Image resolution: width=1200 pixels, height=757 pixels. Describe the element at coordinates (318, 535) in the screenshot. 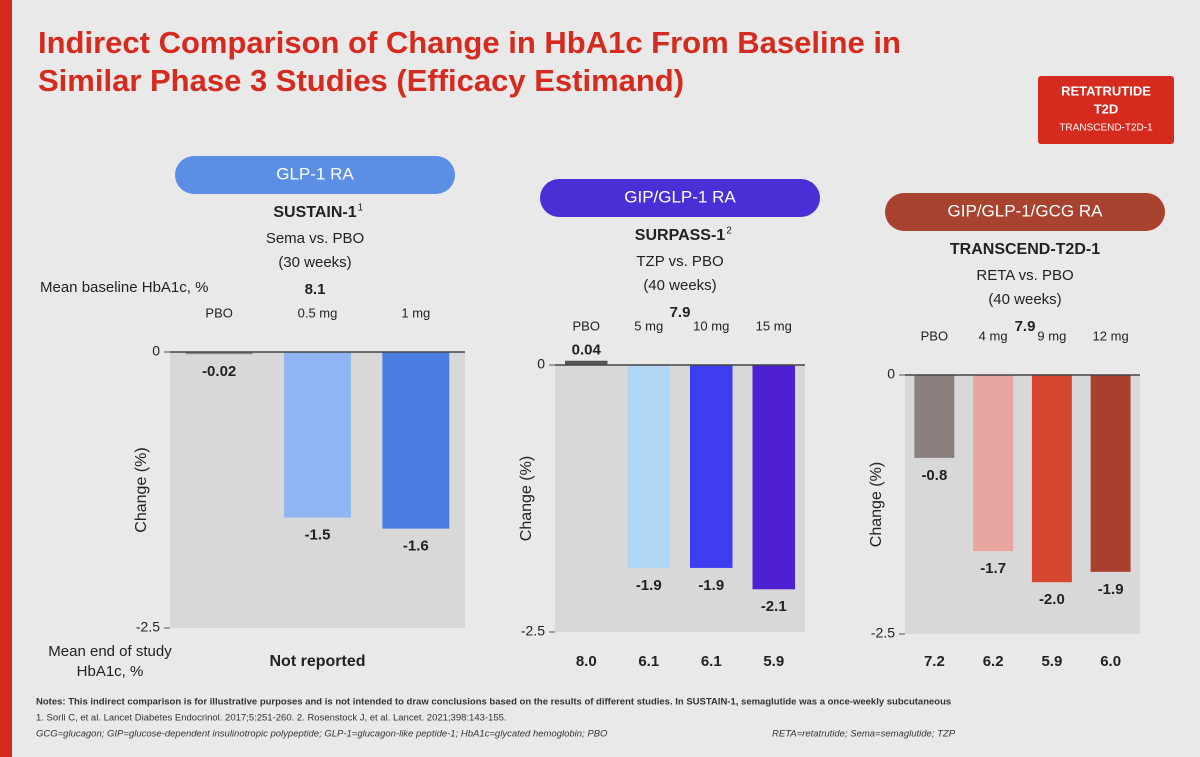

I see `value-label: -1.5` at that location.